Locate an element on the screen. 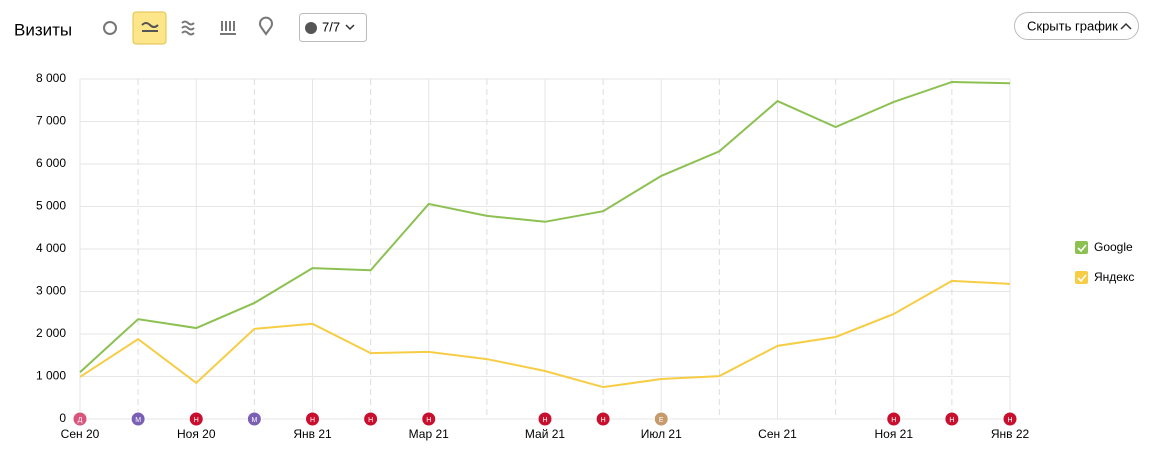 This screenshot has width=1151, height=457. legend-label: Google is located at coordinates (1113, 247).